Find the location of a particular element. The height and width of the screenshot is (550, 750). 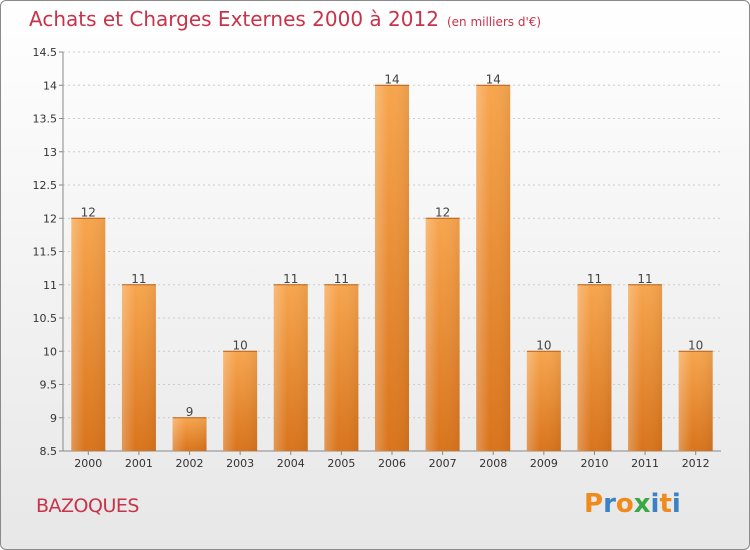

bar-shine-2009 is located at coordinates (543, 401).